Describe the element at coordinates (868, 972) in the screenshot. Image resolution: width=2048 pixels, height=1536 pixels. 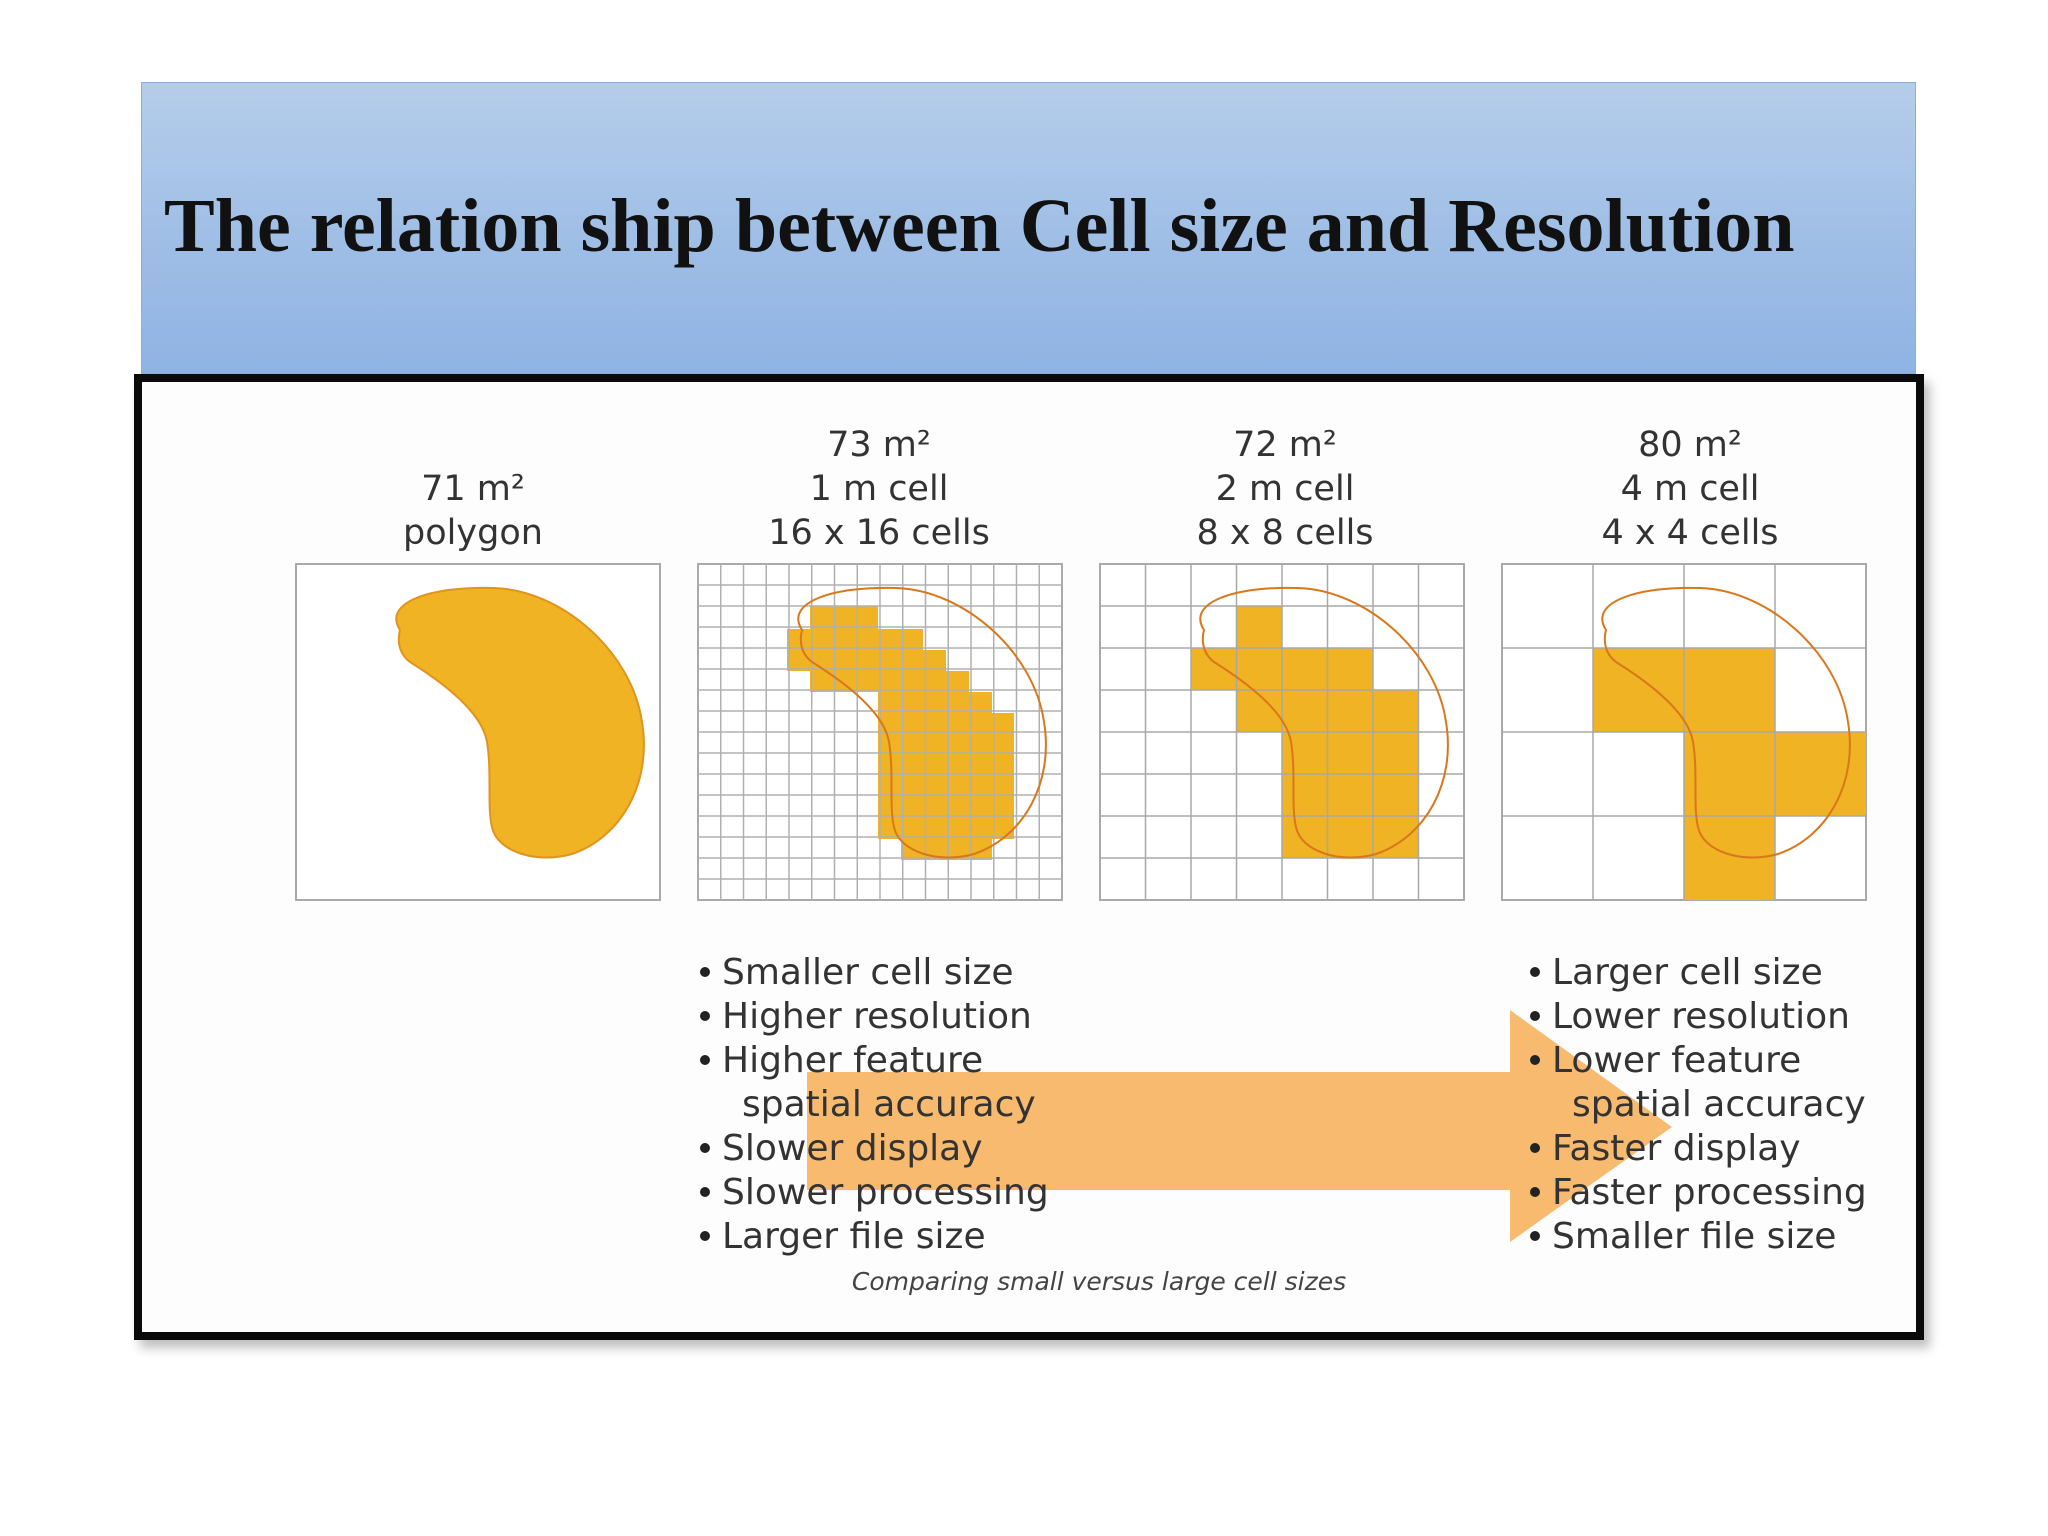
I see `bullet-text: Smaller cell size` at that location.